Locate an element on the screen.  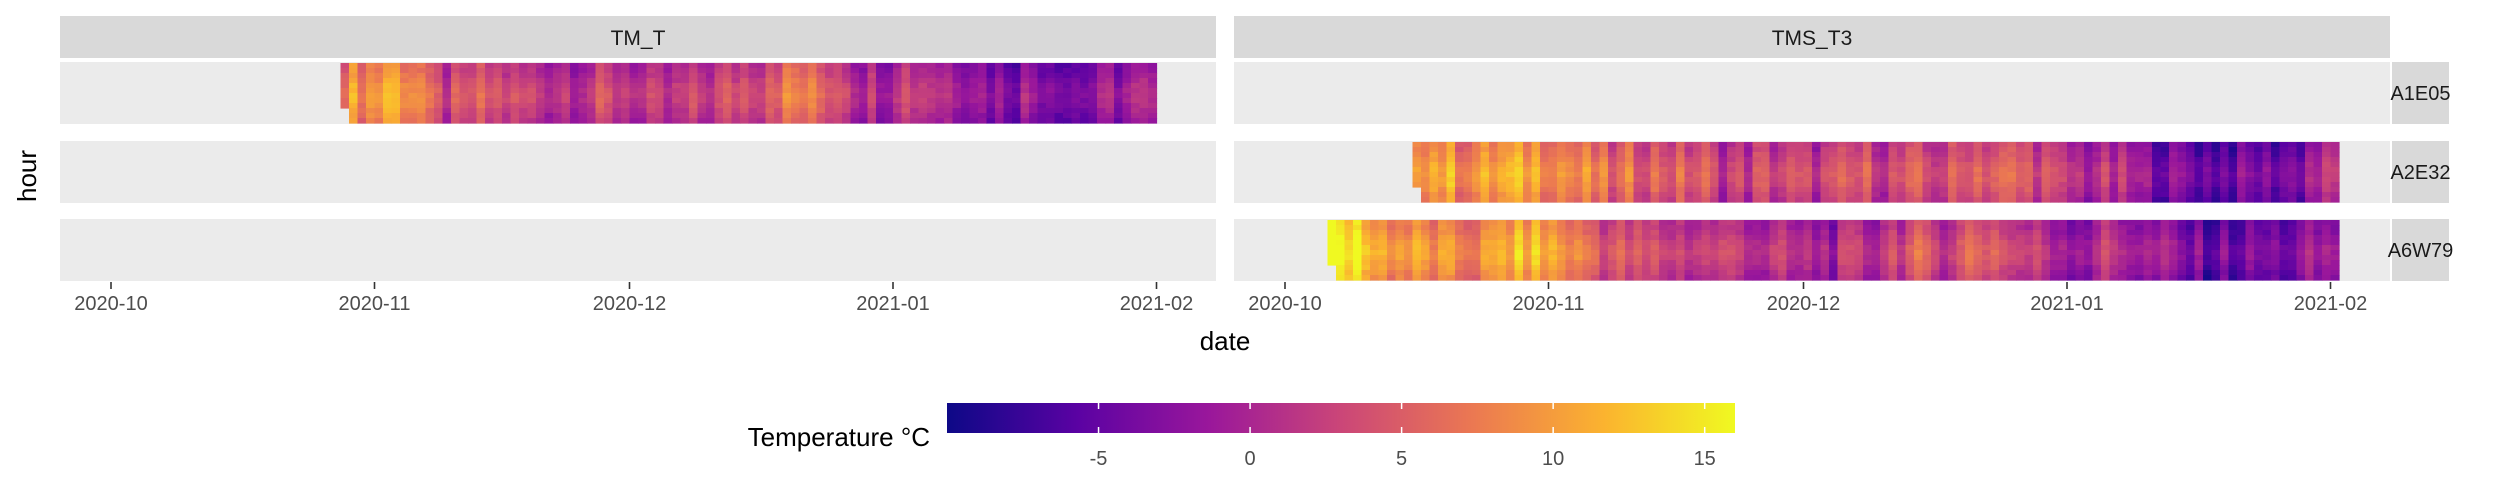
panel-TMS_T3-A1E05 is located at coordinates (1812, 93).